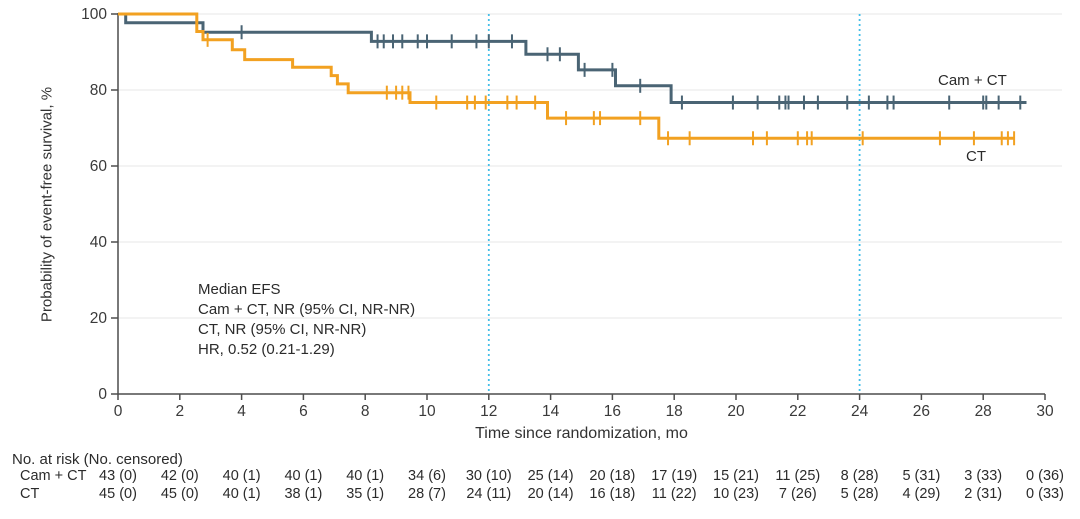 This screenshot has height=519, width=1080. What do you see at coordinates (572, 58) in the screenshot?
I see `km-curve-camct` at bounding box center [572, 58].